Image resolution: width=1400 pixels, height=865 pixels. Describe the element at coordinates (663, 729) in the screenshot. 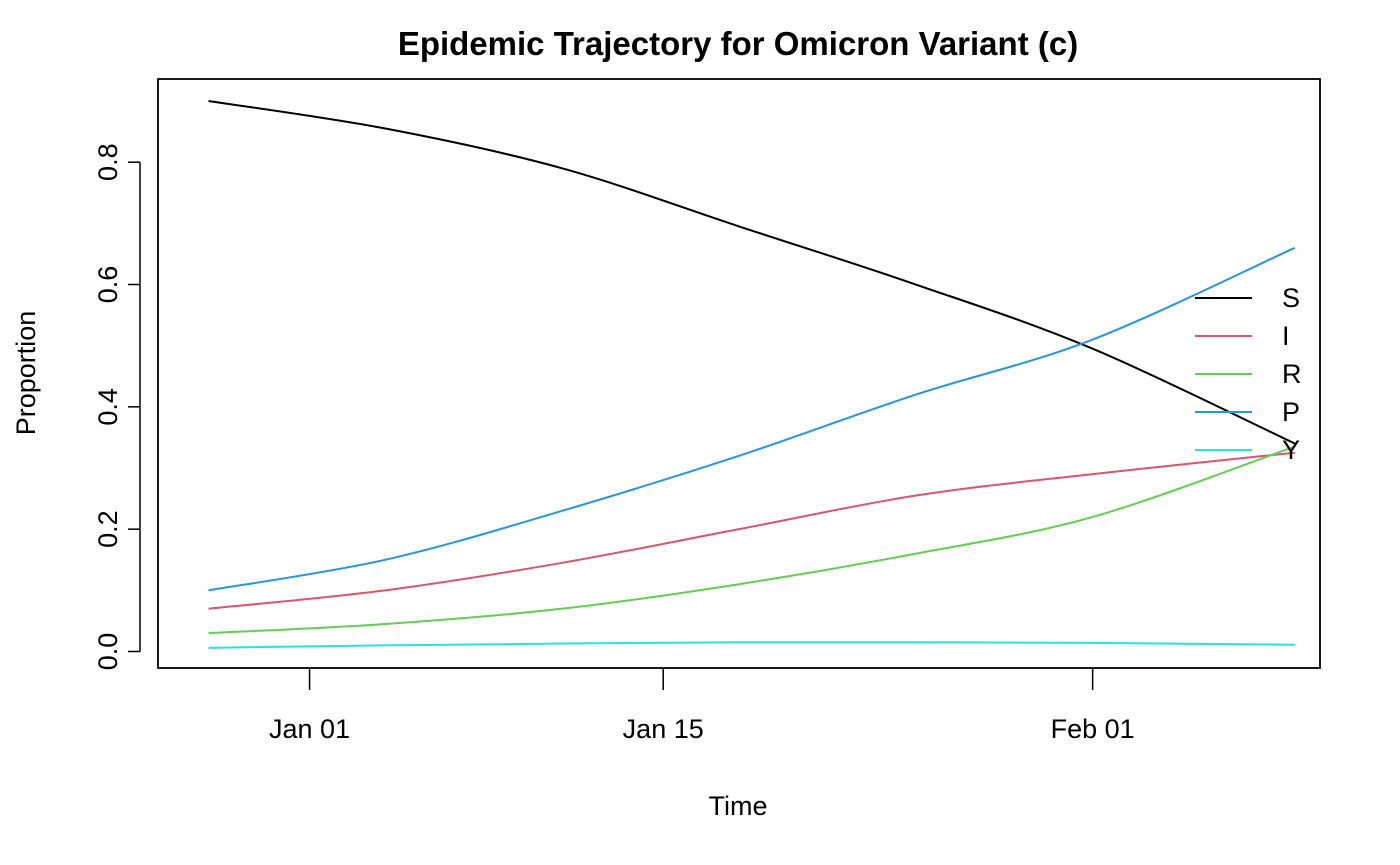

I see `x-tick-label: Jan 15` at that location.